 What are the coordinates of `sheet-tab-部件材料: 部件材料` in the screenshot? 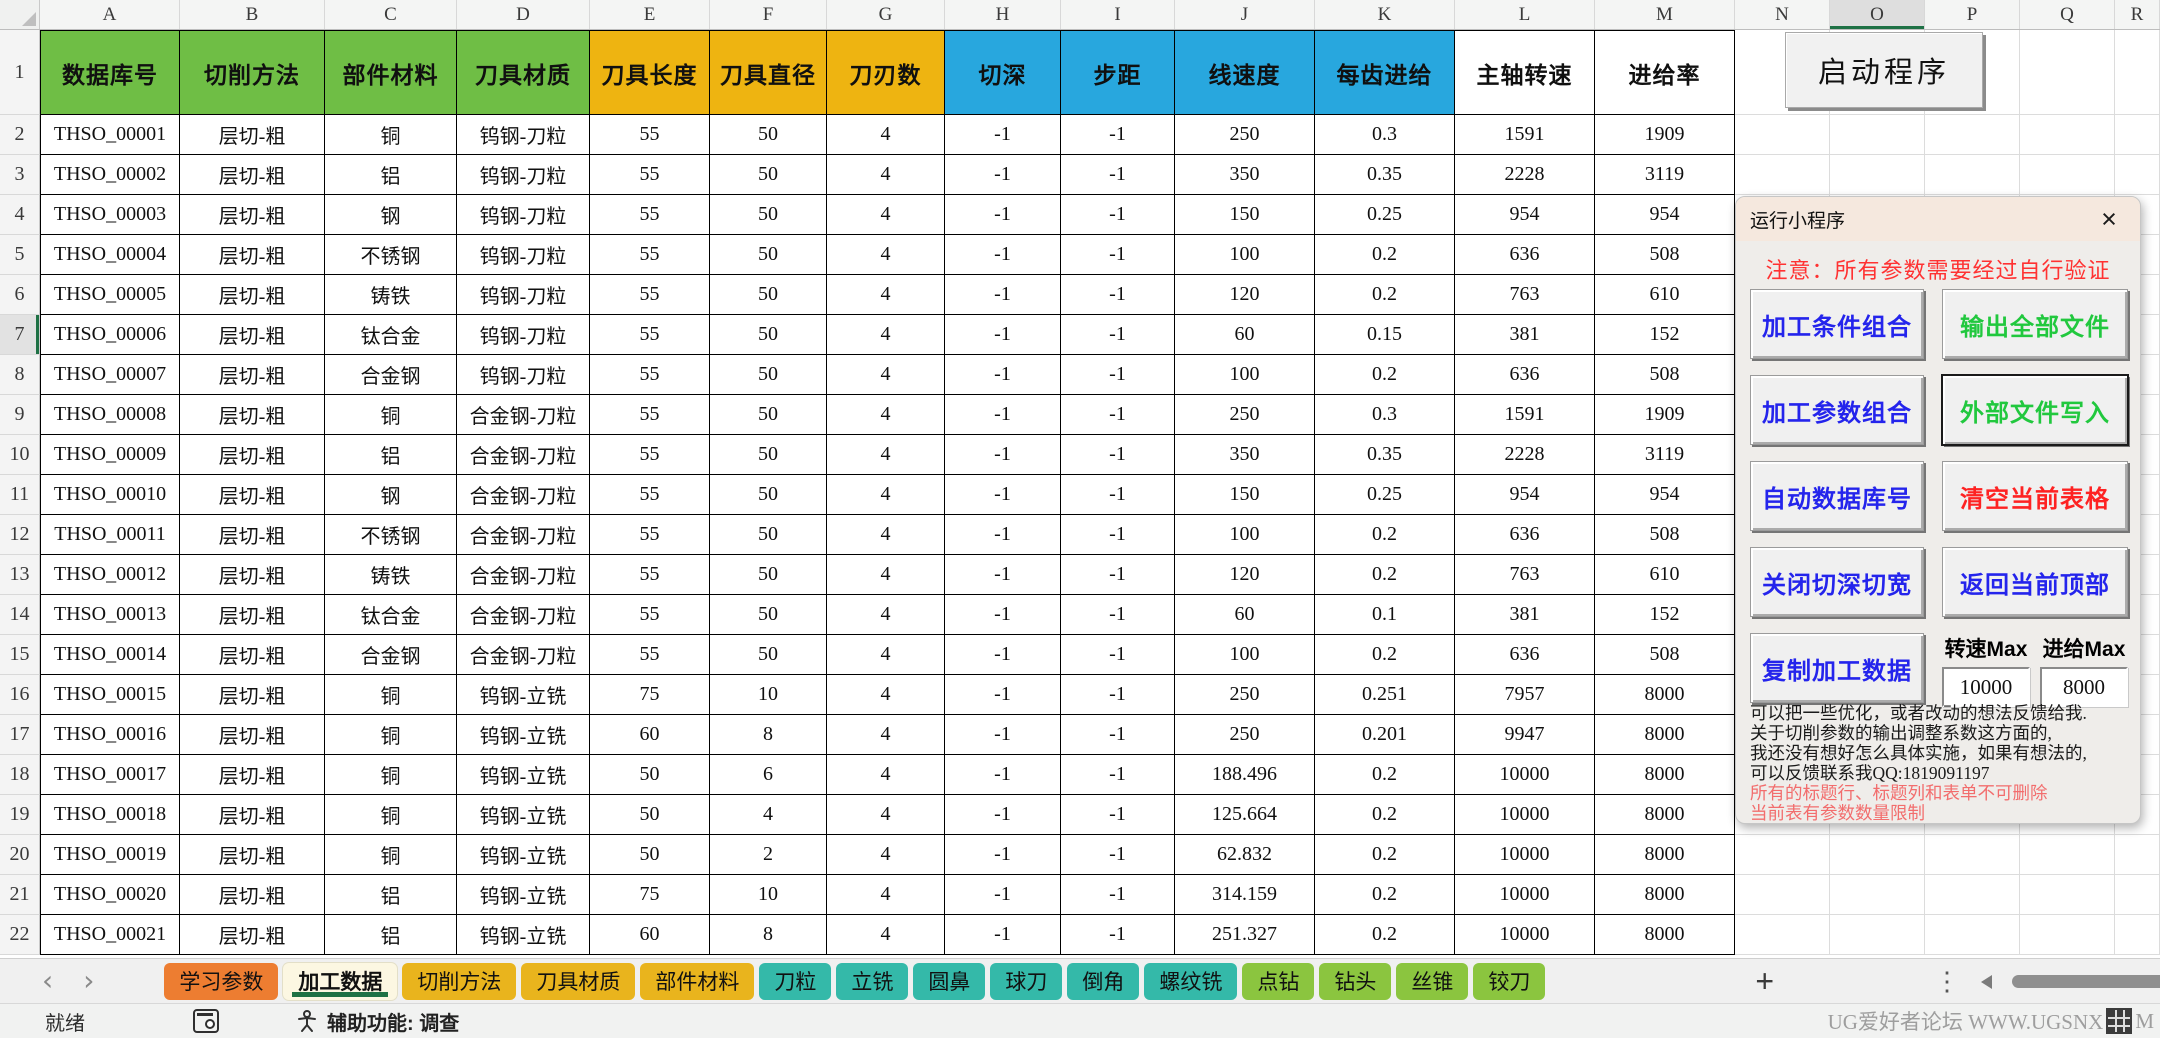 It's located at (697, 981).